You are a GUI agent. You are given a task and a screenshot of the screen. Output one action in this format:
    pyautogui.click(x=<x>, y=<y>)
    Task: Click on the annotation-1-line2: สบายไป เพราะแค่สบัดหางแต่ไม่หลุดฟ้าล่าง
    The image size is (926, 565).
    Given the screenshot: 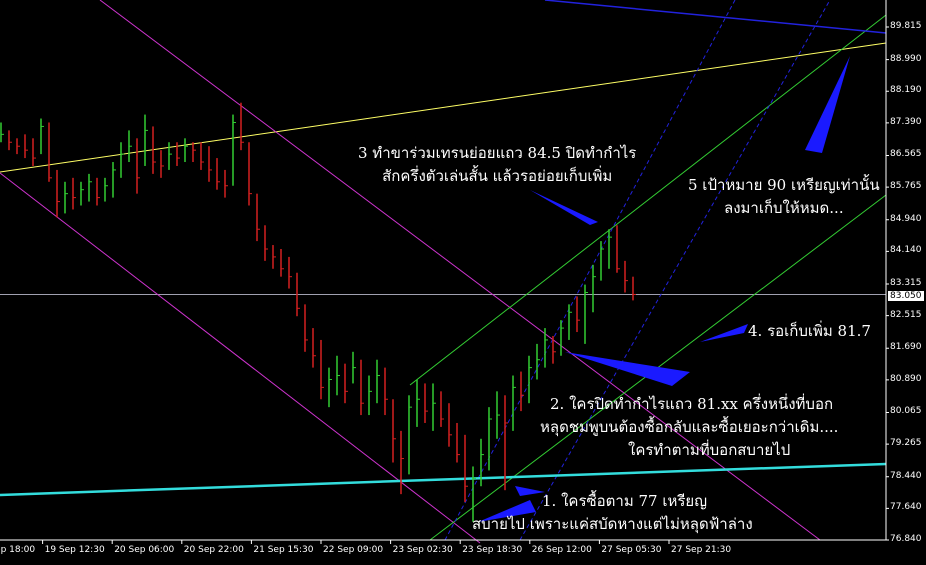 What is the action you would take?
    pyautogui.click(x=612, y=524)
    